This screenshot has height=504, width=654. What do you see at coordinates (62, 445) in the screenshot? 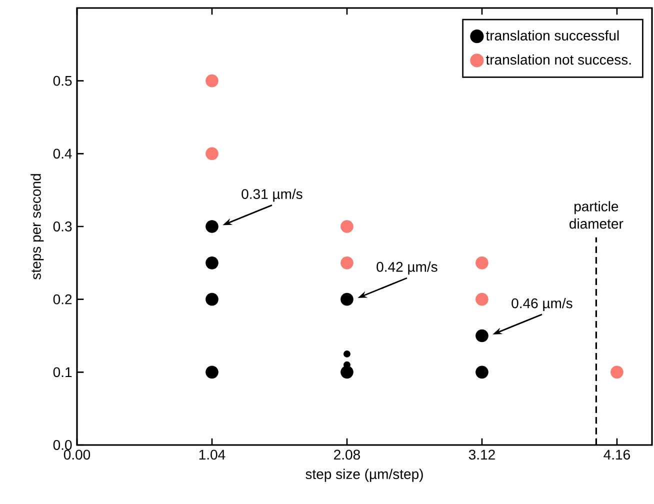
I see `y-tick-label: 0.0` at bounding box center [62, 445].